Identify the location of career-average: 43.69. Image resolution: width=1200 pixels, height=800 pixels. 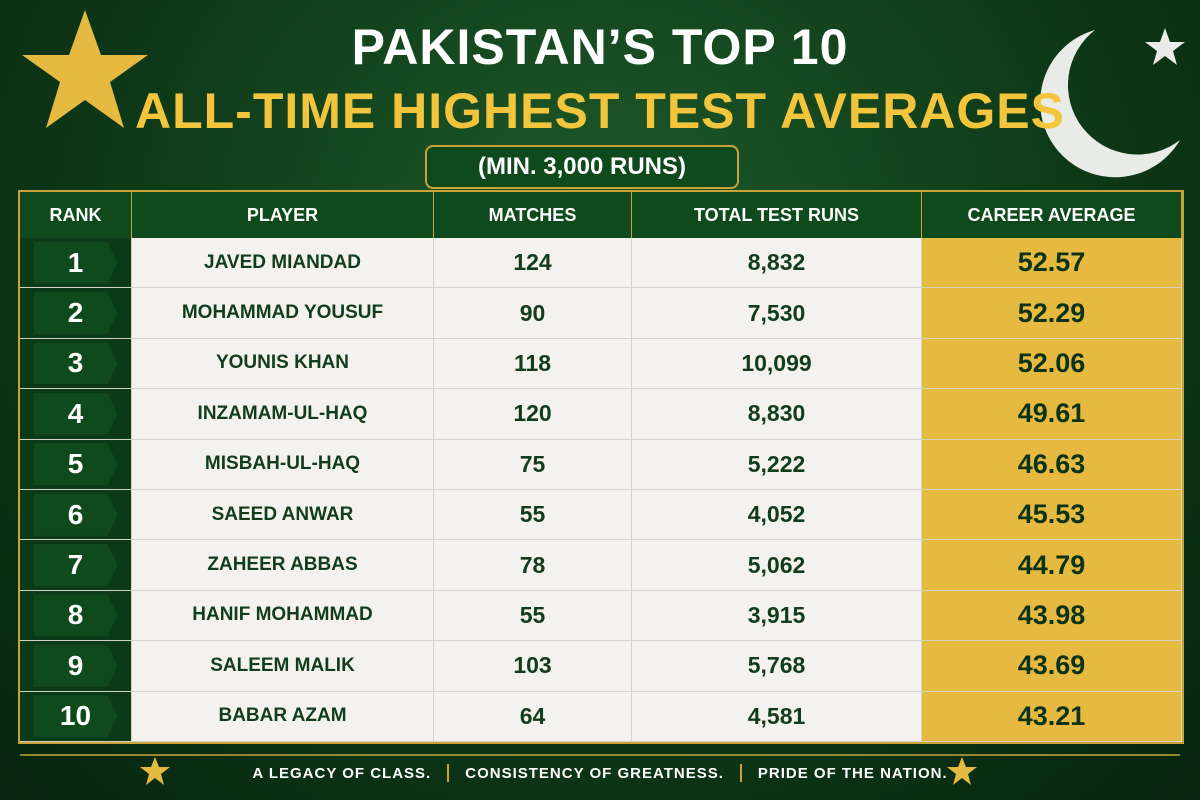
(1052, 666).